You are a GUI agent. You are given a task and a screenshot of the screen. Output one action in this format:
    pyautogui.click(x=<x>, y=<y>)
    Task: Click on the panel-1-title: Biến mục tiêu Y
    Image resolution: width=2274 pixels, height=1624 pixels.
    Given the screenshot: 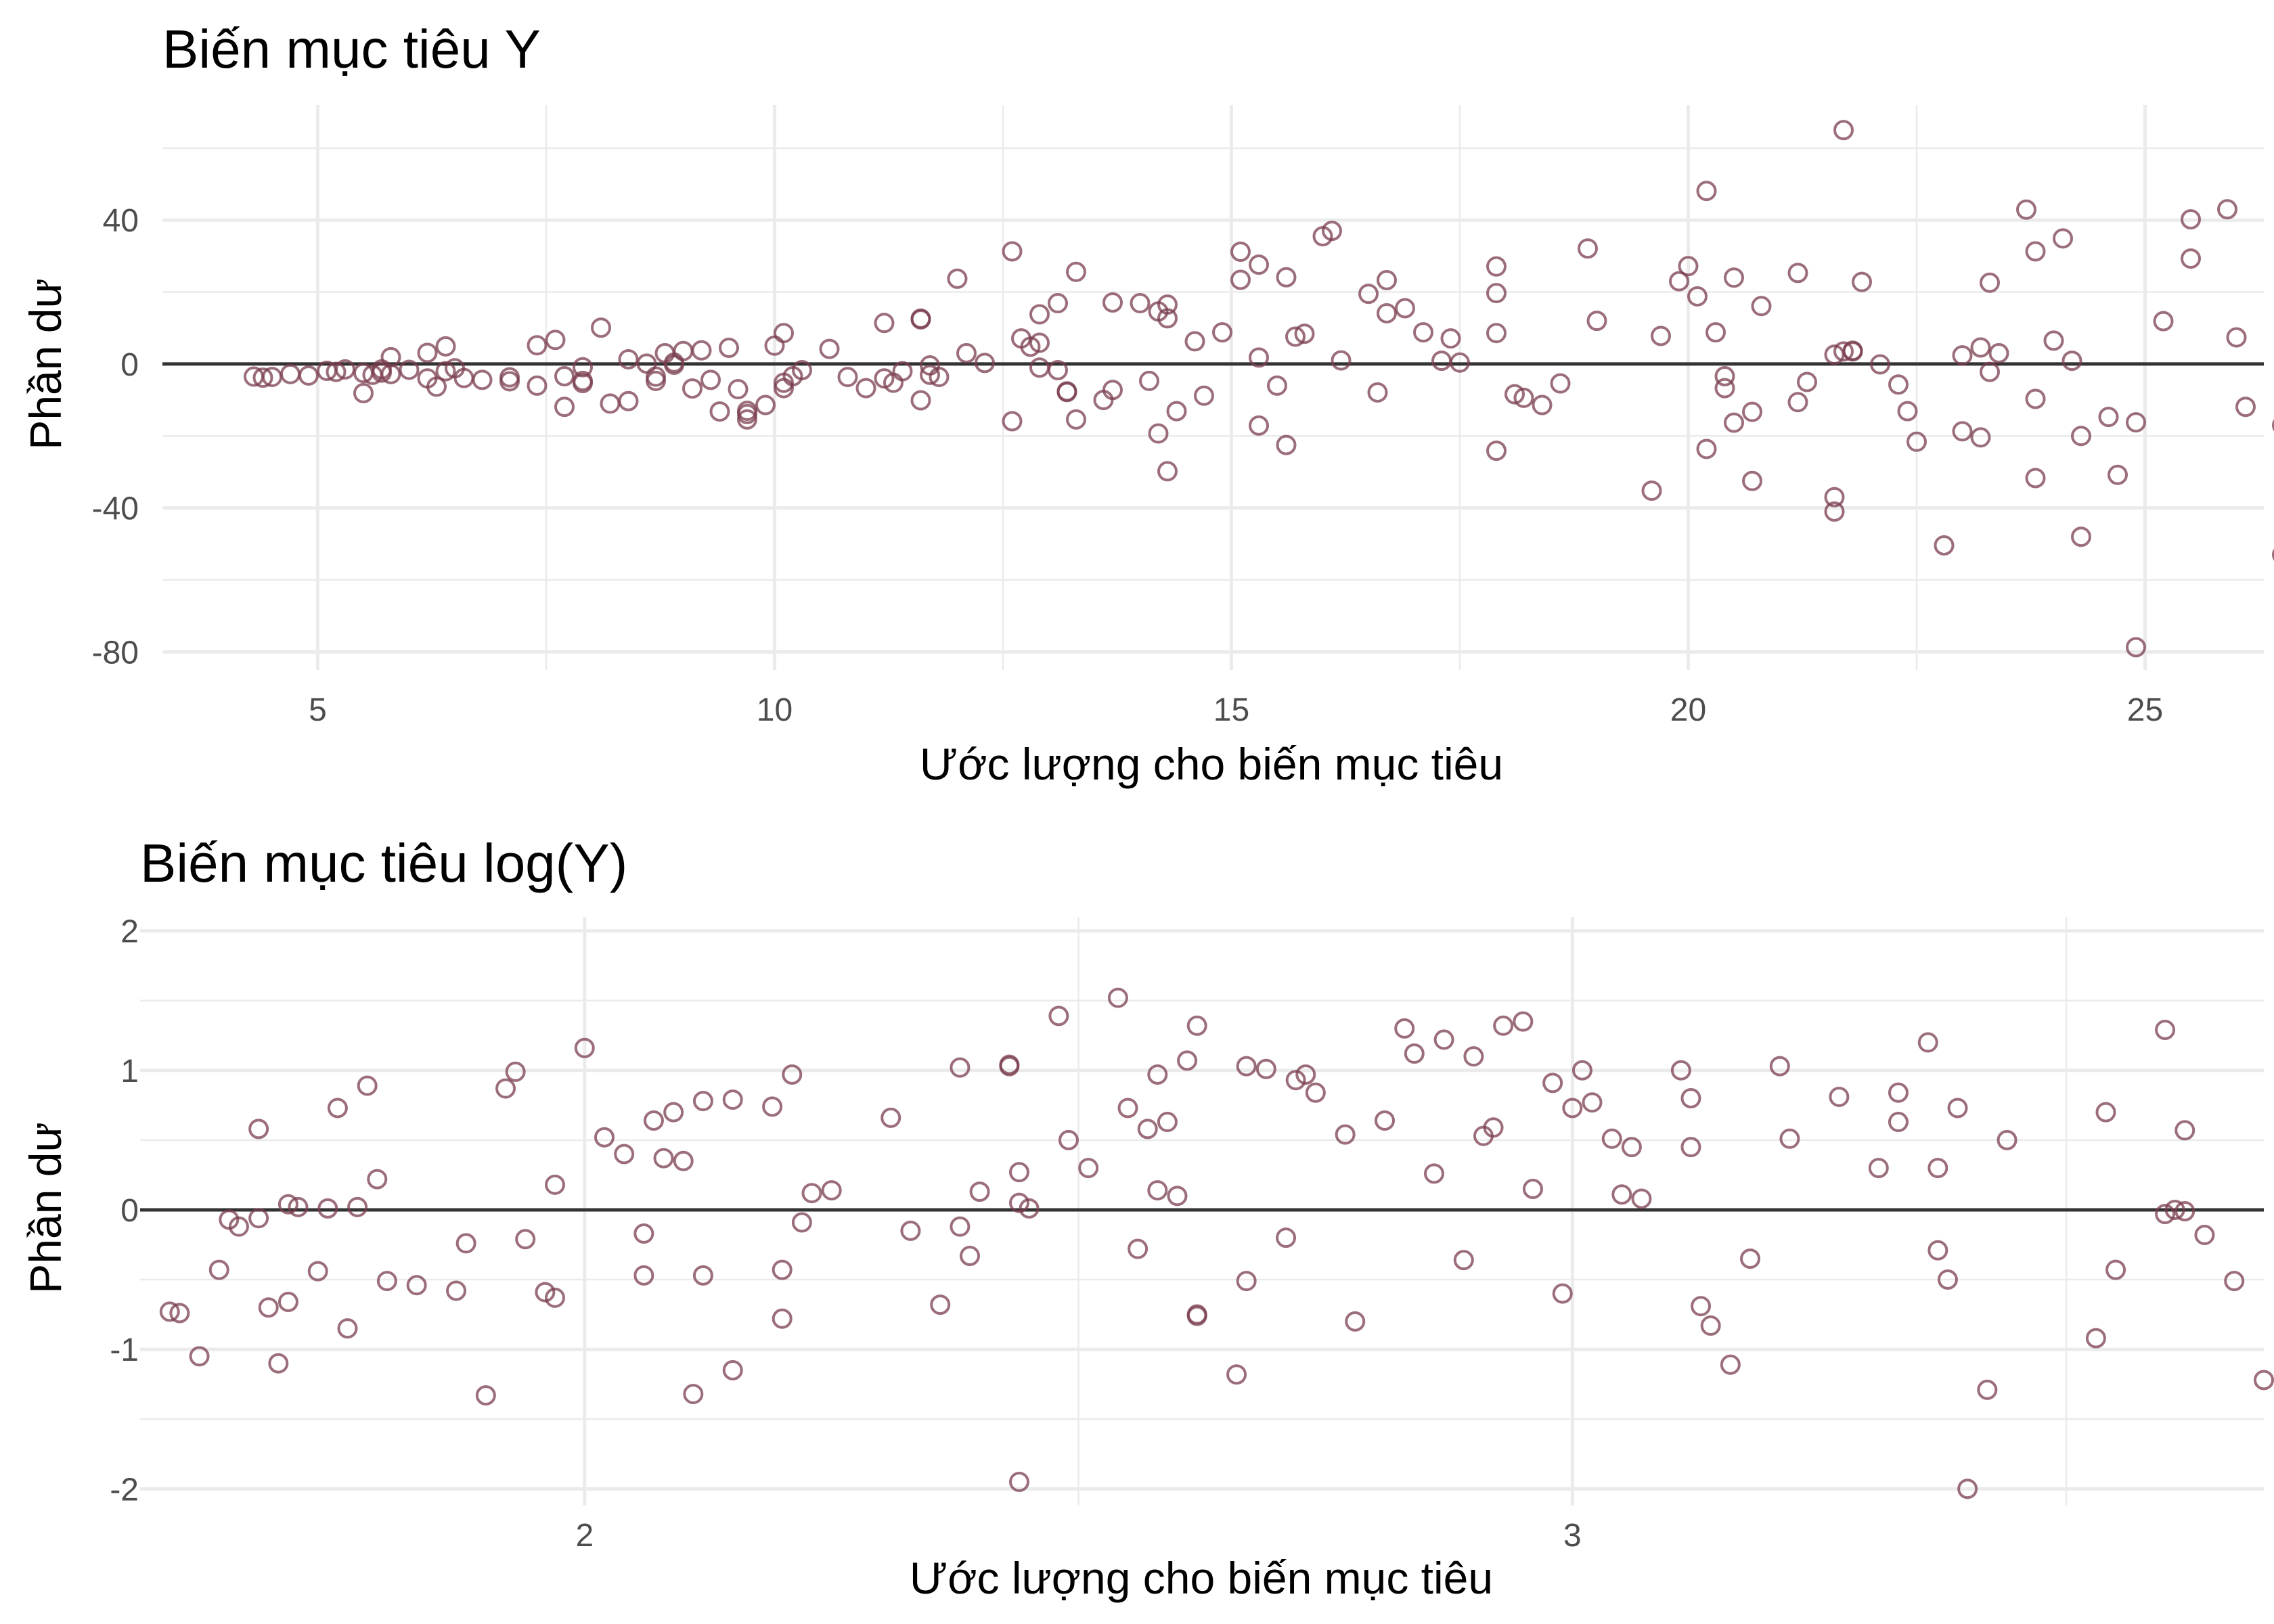 What is the action you would take?
    pyautogui.click(x=351, y=49)
    